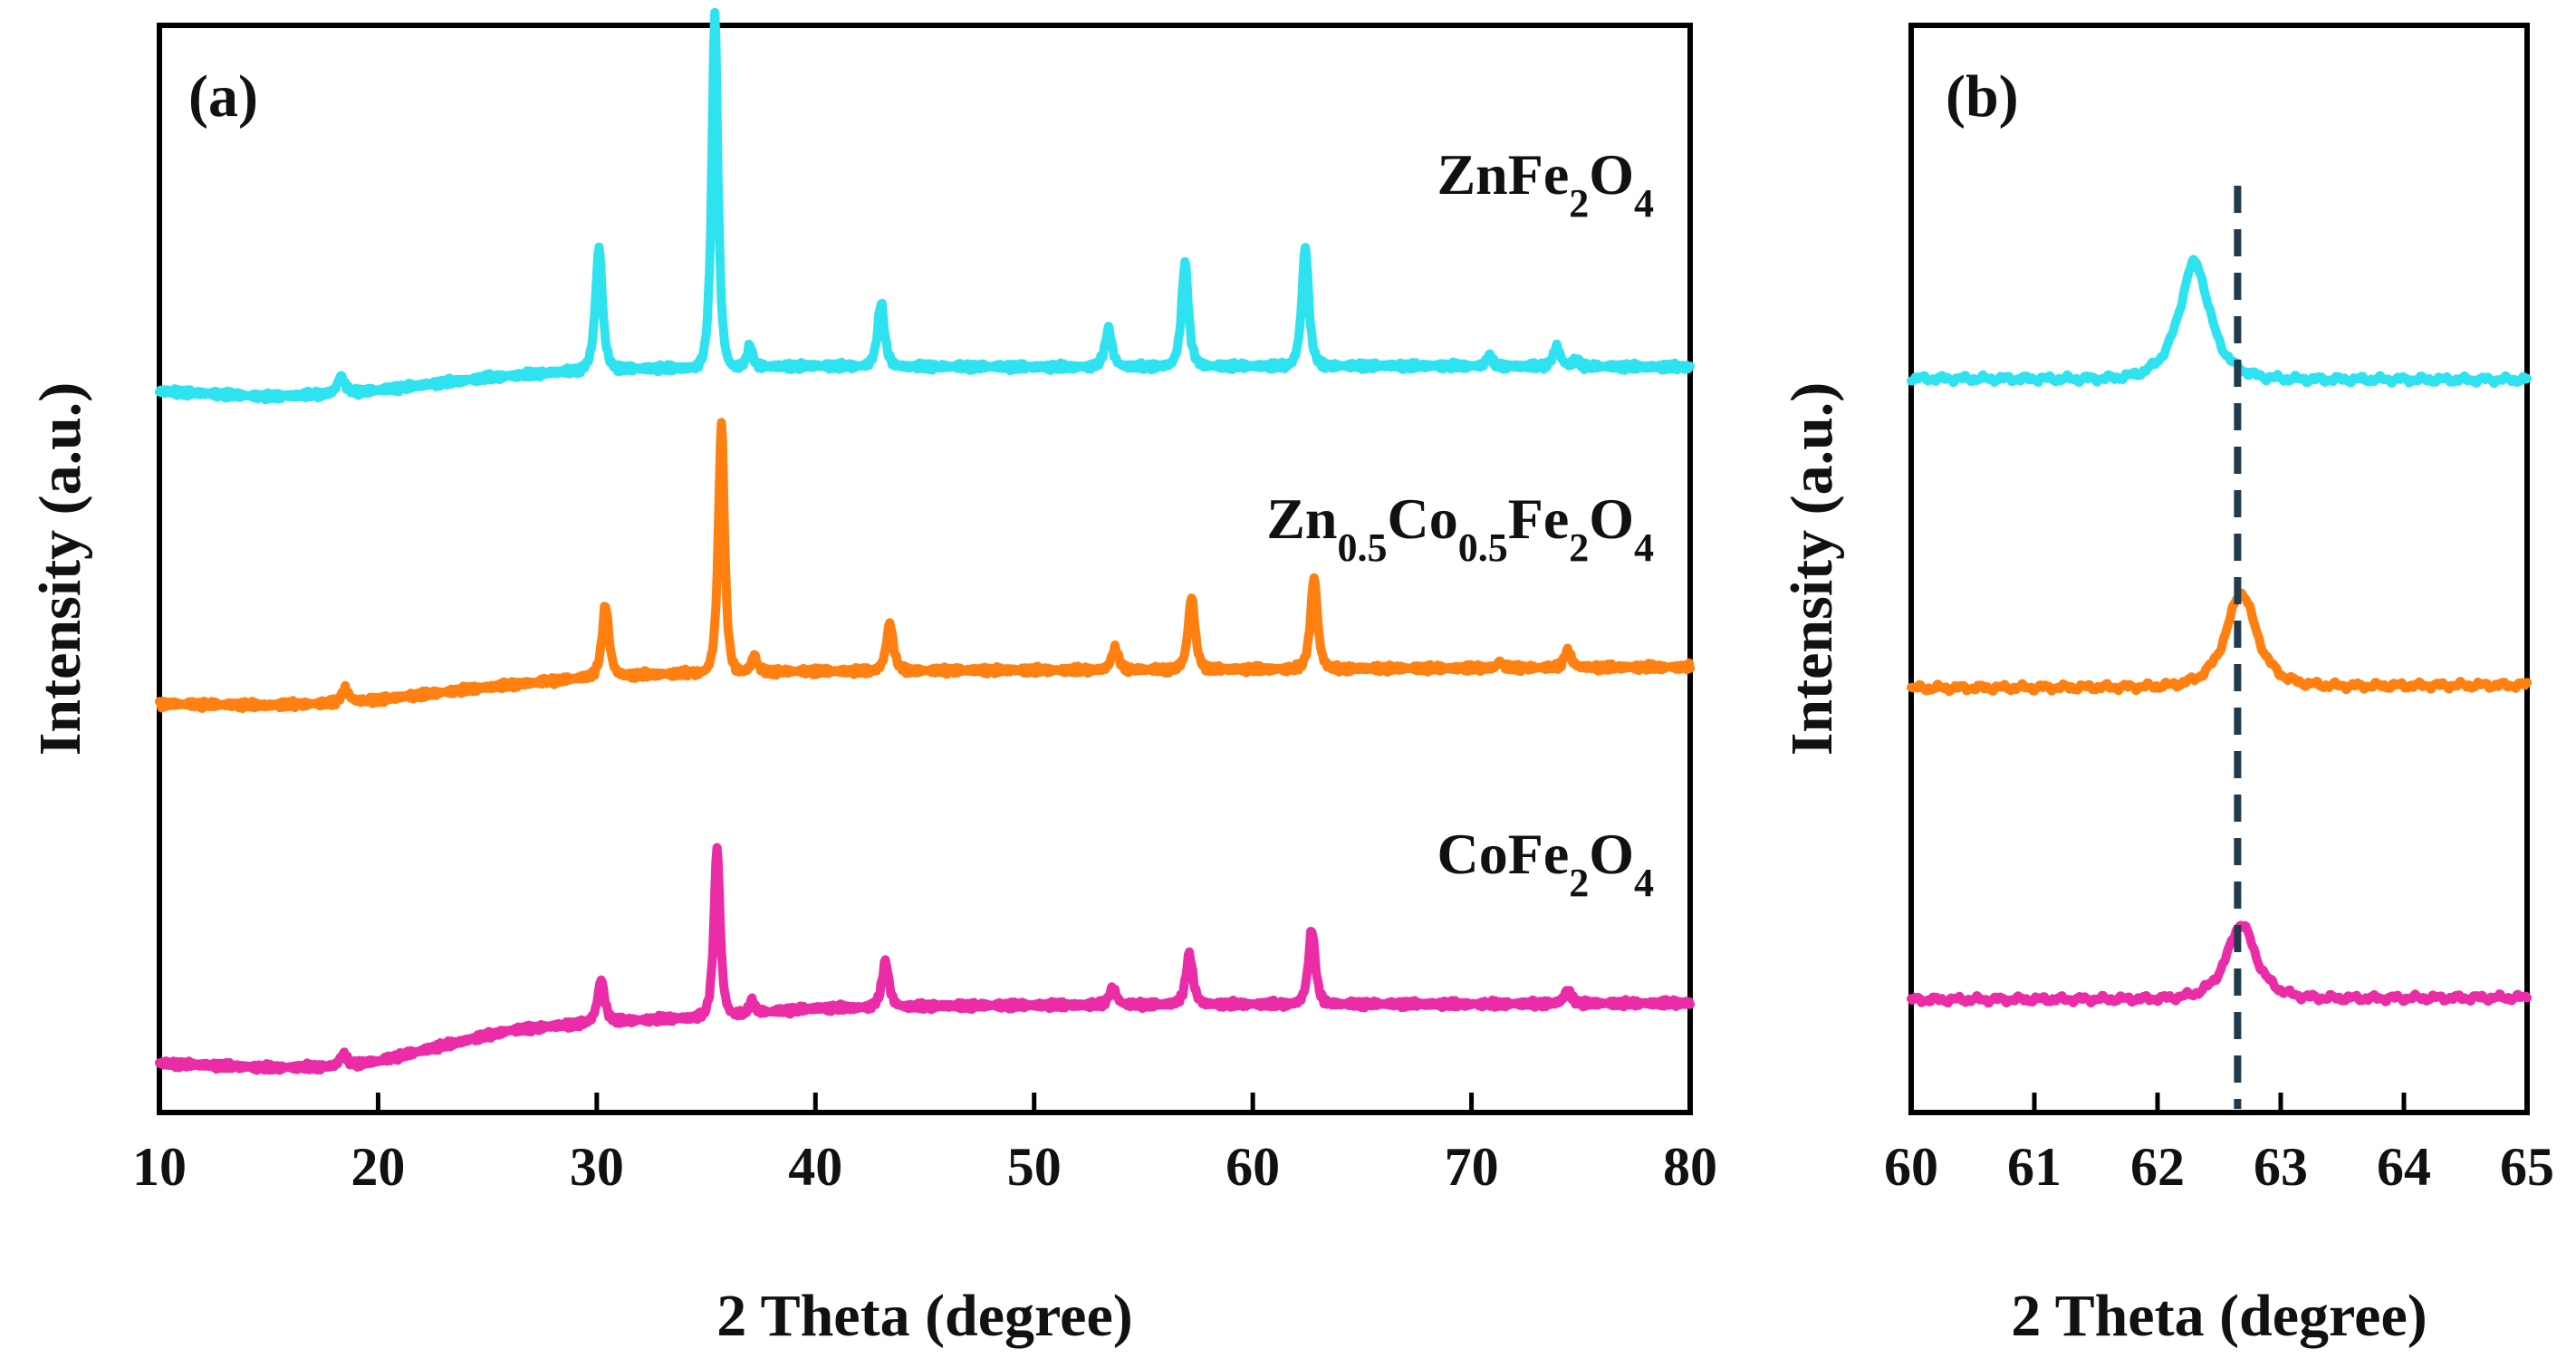 This screenshot has width=2576, height=1368. What do you see at coordinates (2034, 1167) in the screenshot?
I see `panel-b-x-tick-label: 61` at bounding box center [2034, 1167].